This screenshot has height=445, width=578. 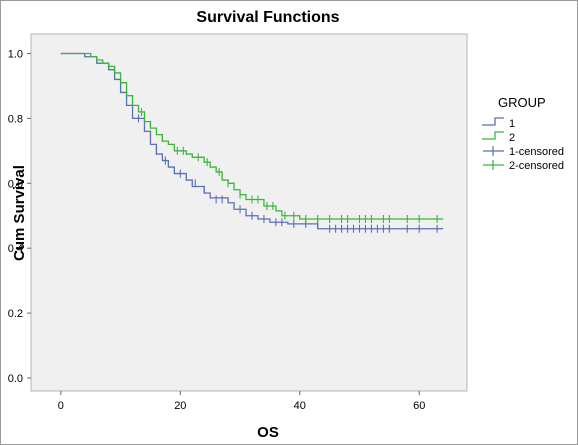 What do you see at coordinates (512, 138) in the screenshot?
I see `legend-label: 2` at bounding box center [512, 138].